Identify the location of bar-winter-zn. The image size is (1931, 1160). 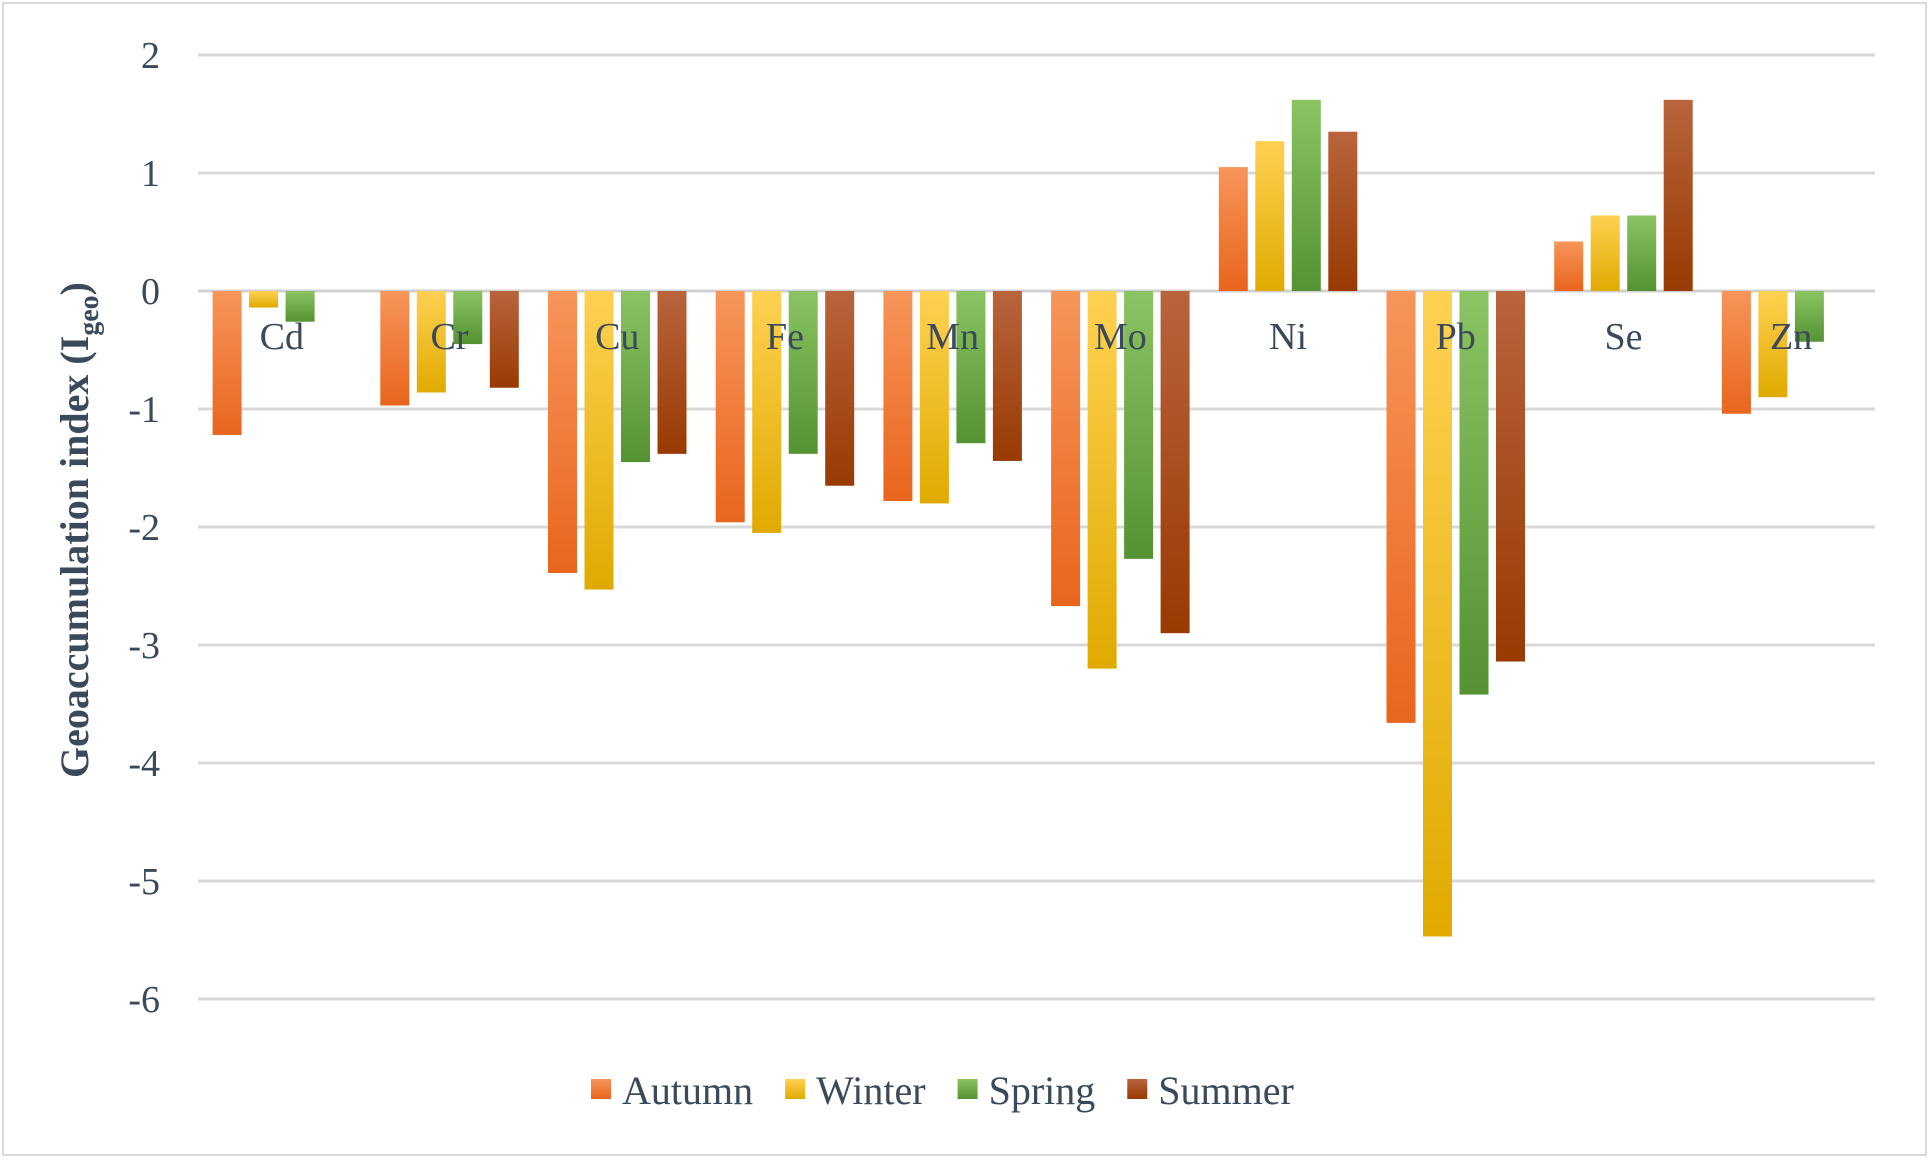
(1773, 344).